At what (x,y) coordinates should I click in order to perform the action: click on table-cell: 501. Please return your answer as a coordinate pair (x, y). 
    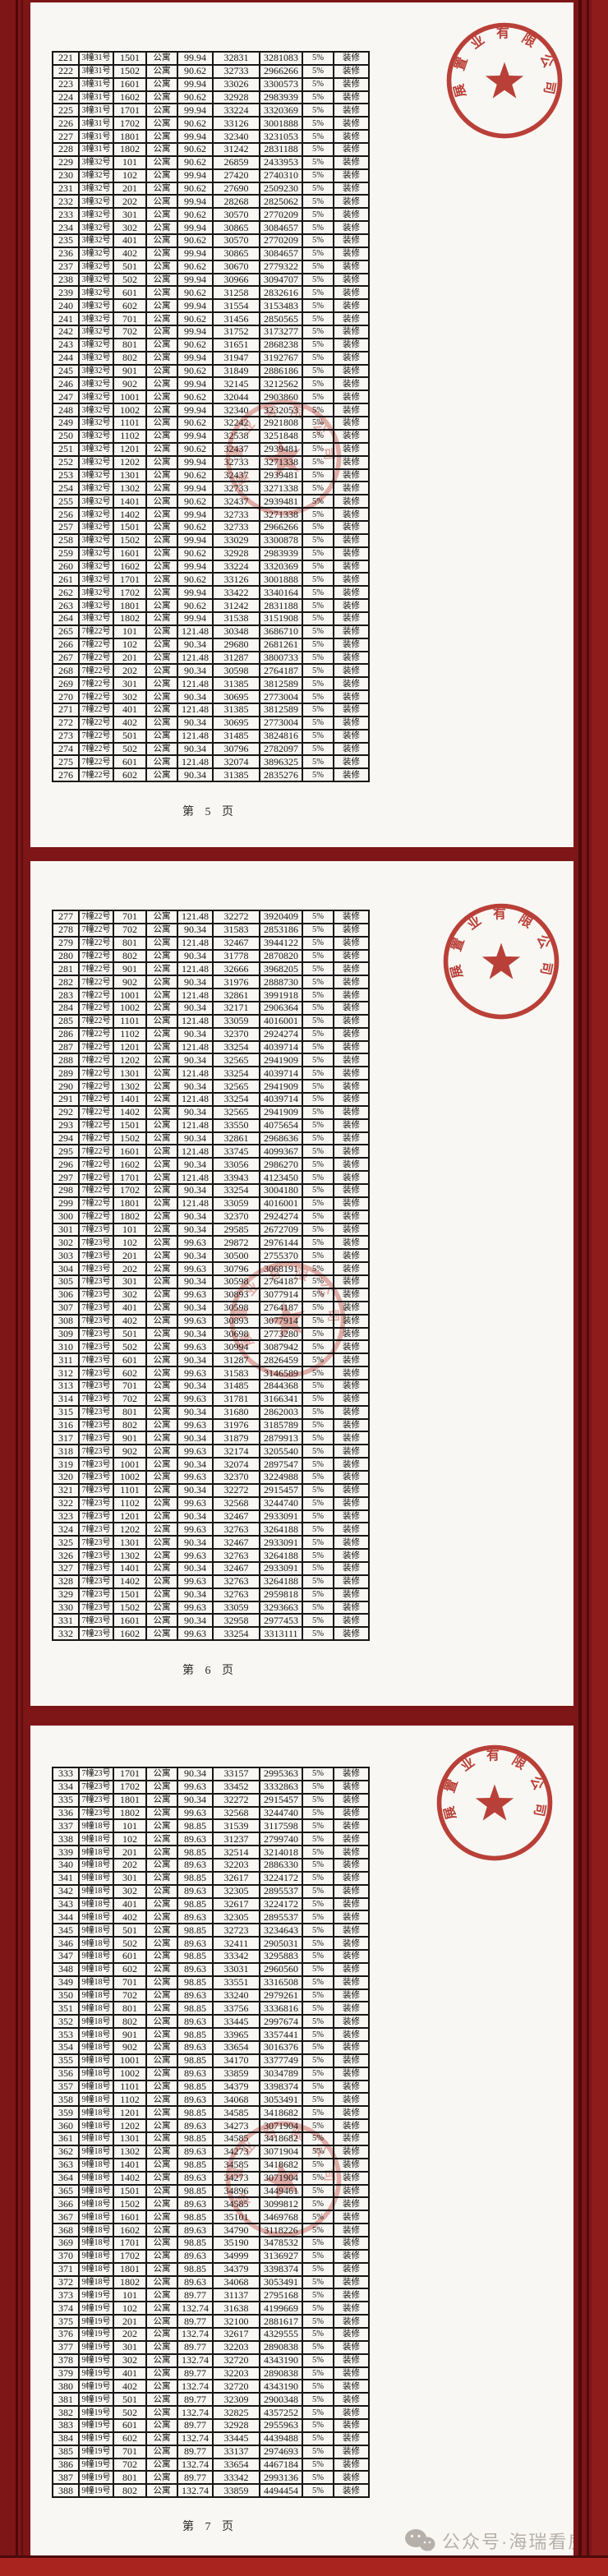
    Looking at the image, I should click on (130, 736).